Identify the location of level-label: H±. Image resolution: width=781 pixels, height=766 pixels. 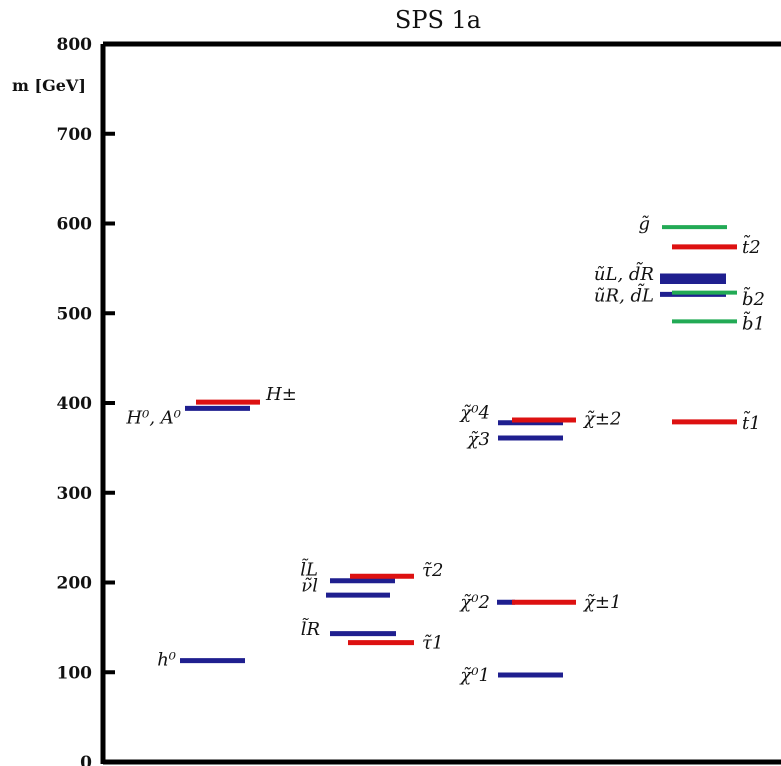
(281, 394).